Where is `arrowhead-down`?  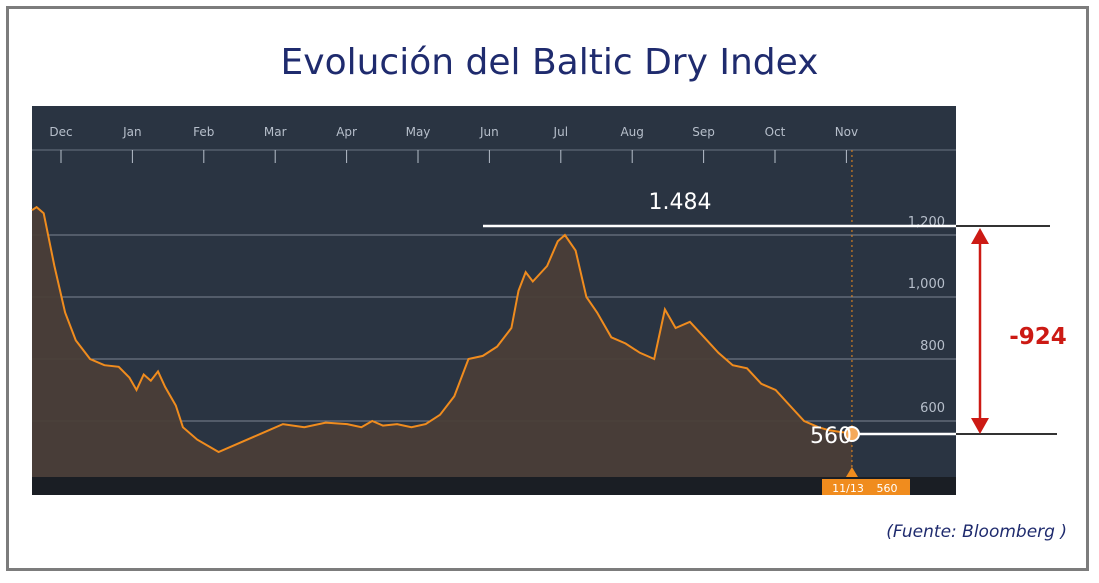 arrowhead-down is located at coordinates (980, 426).